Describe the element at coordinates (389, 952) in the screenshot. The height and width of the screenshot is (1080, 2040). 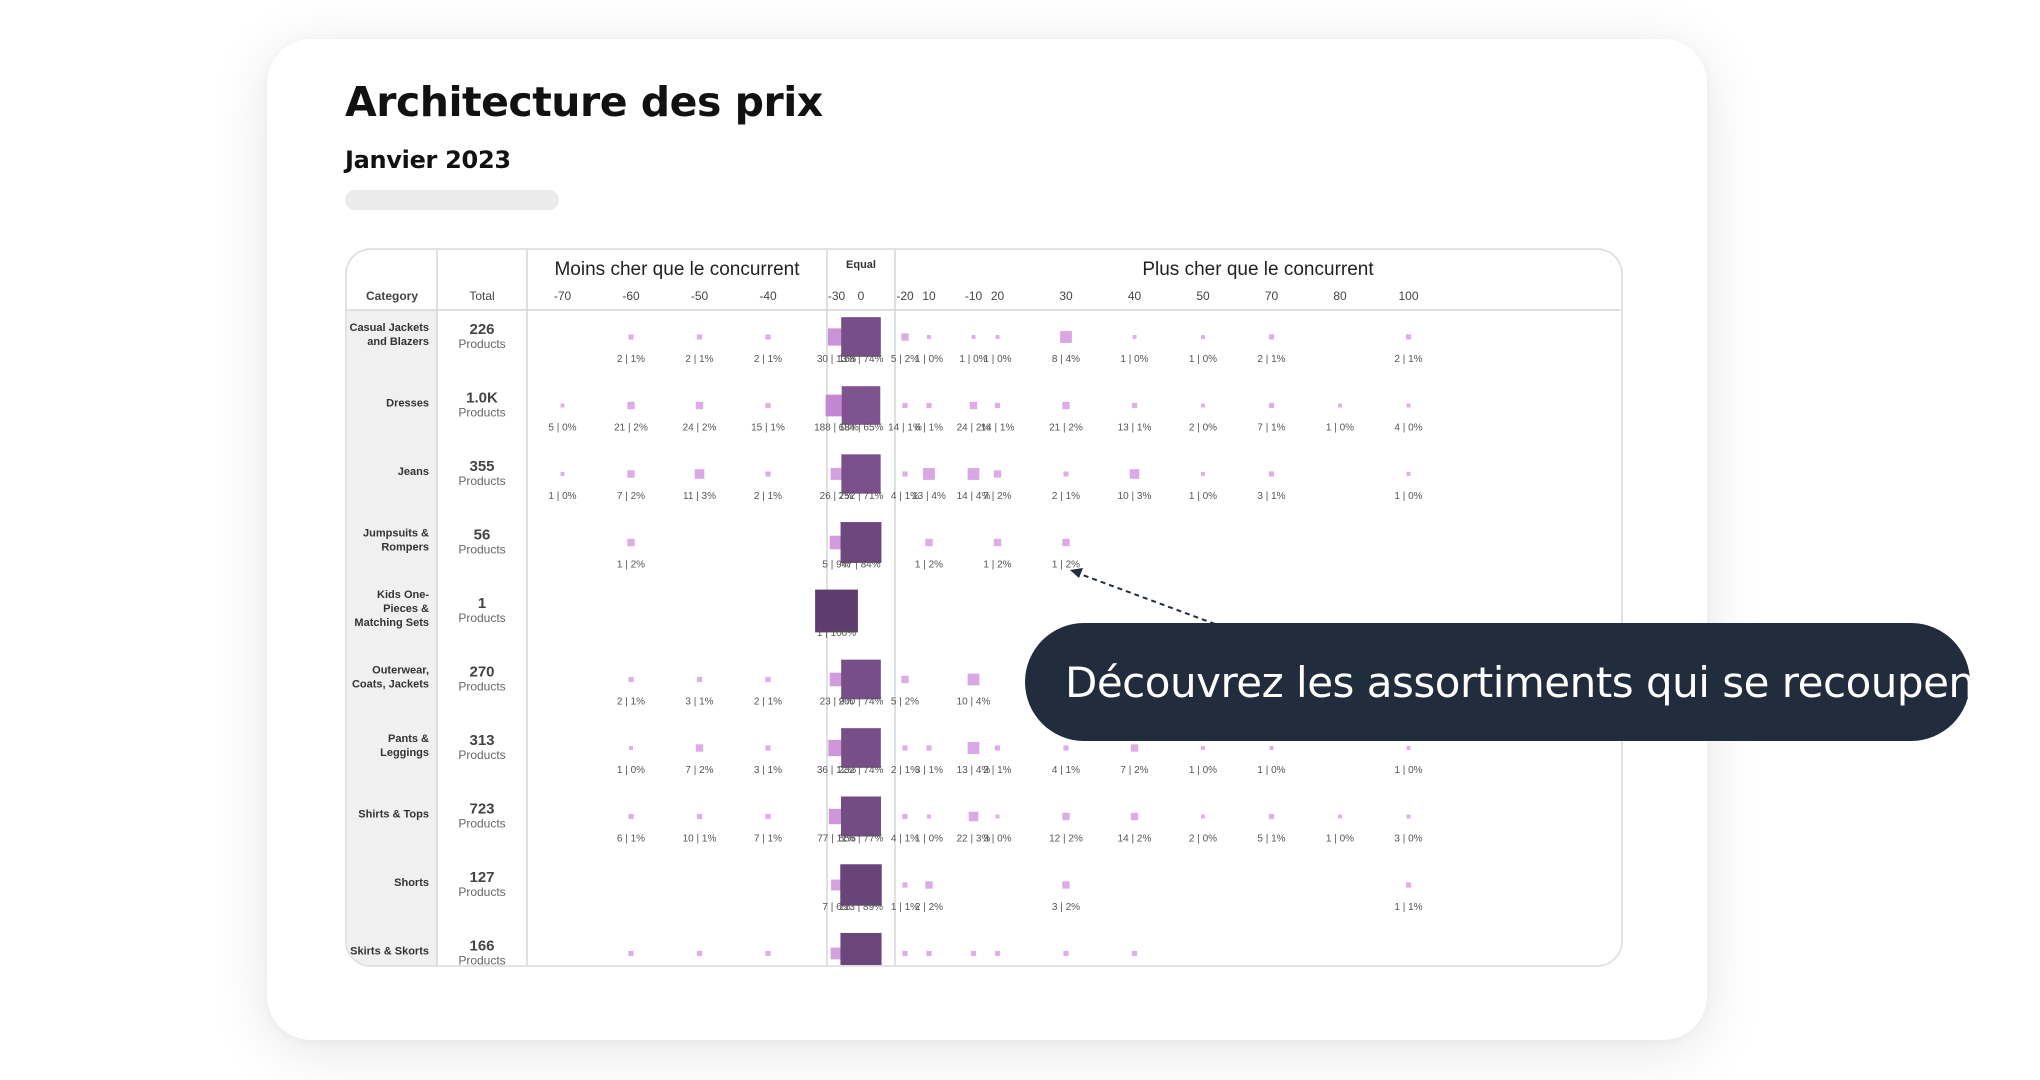
I see `row-category-label: Skirts & Skorts` at that location.